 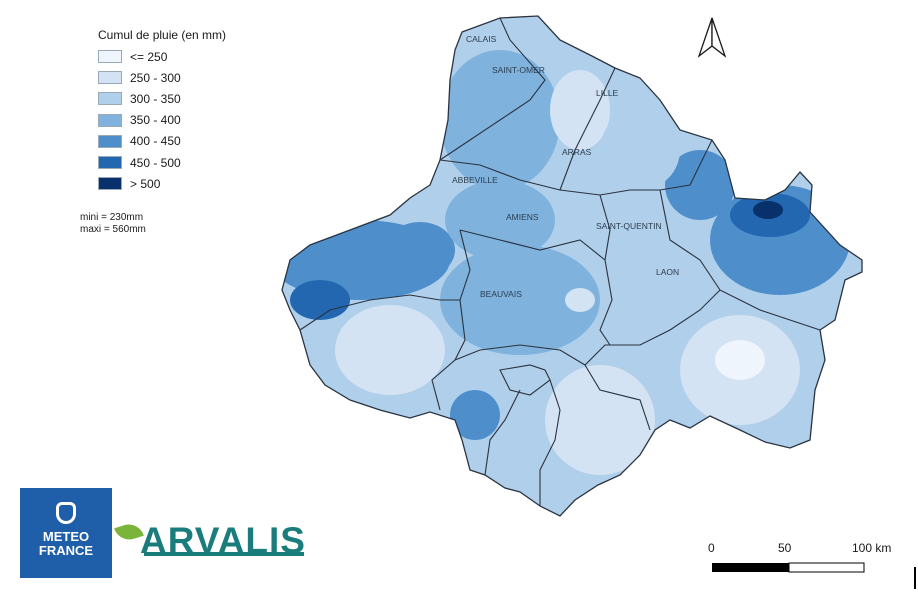 I want to click on scale-tick-50: 50, so click(x=785, y=548).